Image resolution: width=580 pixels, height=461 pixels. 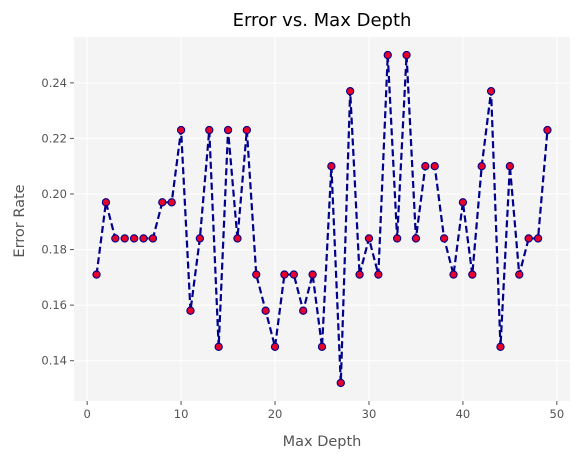 I want to click on x-tick-label: 30, so click(x=369, y=414).